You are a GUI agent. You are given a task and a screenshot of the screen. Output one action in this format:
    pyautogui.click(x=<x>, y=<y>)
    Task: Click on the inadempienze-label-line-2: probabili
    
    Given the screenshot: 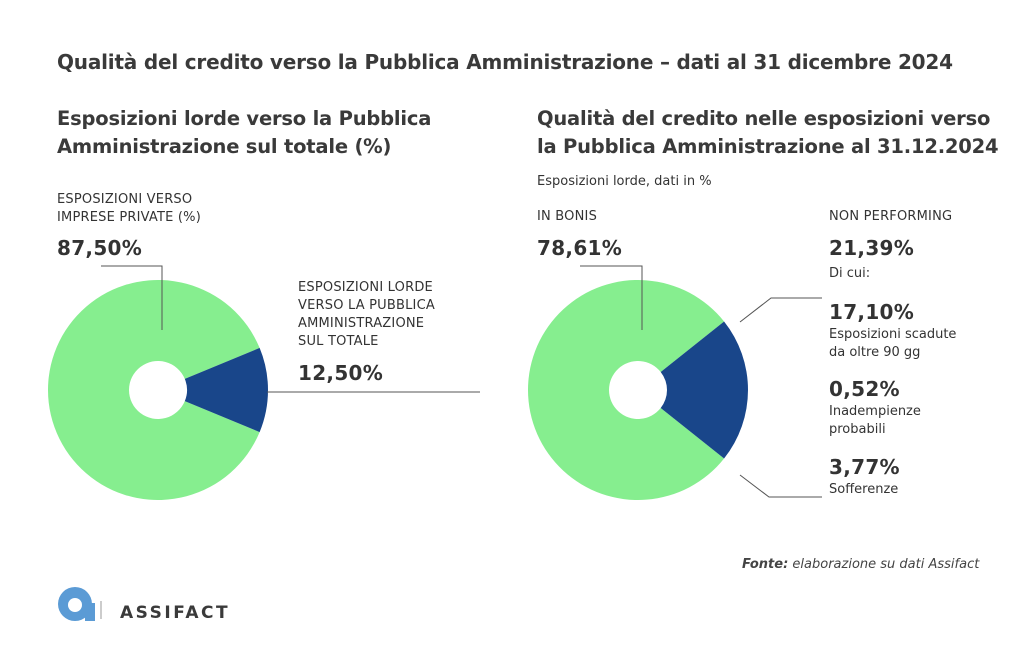 What is the action you would take?
    pyautogui.click(x=857, y=429)
    